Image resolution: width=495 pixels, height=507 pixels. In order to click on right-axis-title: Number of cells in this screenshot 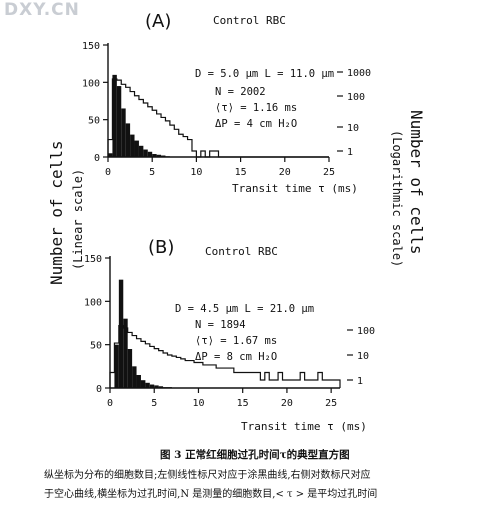, I will do `click(416, 182)`.